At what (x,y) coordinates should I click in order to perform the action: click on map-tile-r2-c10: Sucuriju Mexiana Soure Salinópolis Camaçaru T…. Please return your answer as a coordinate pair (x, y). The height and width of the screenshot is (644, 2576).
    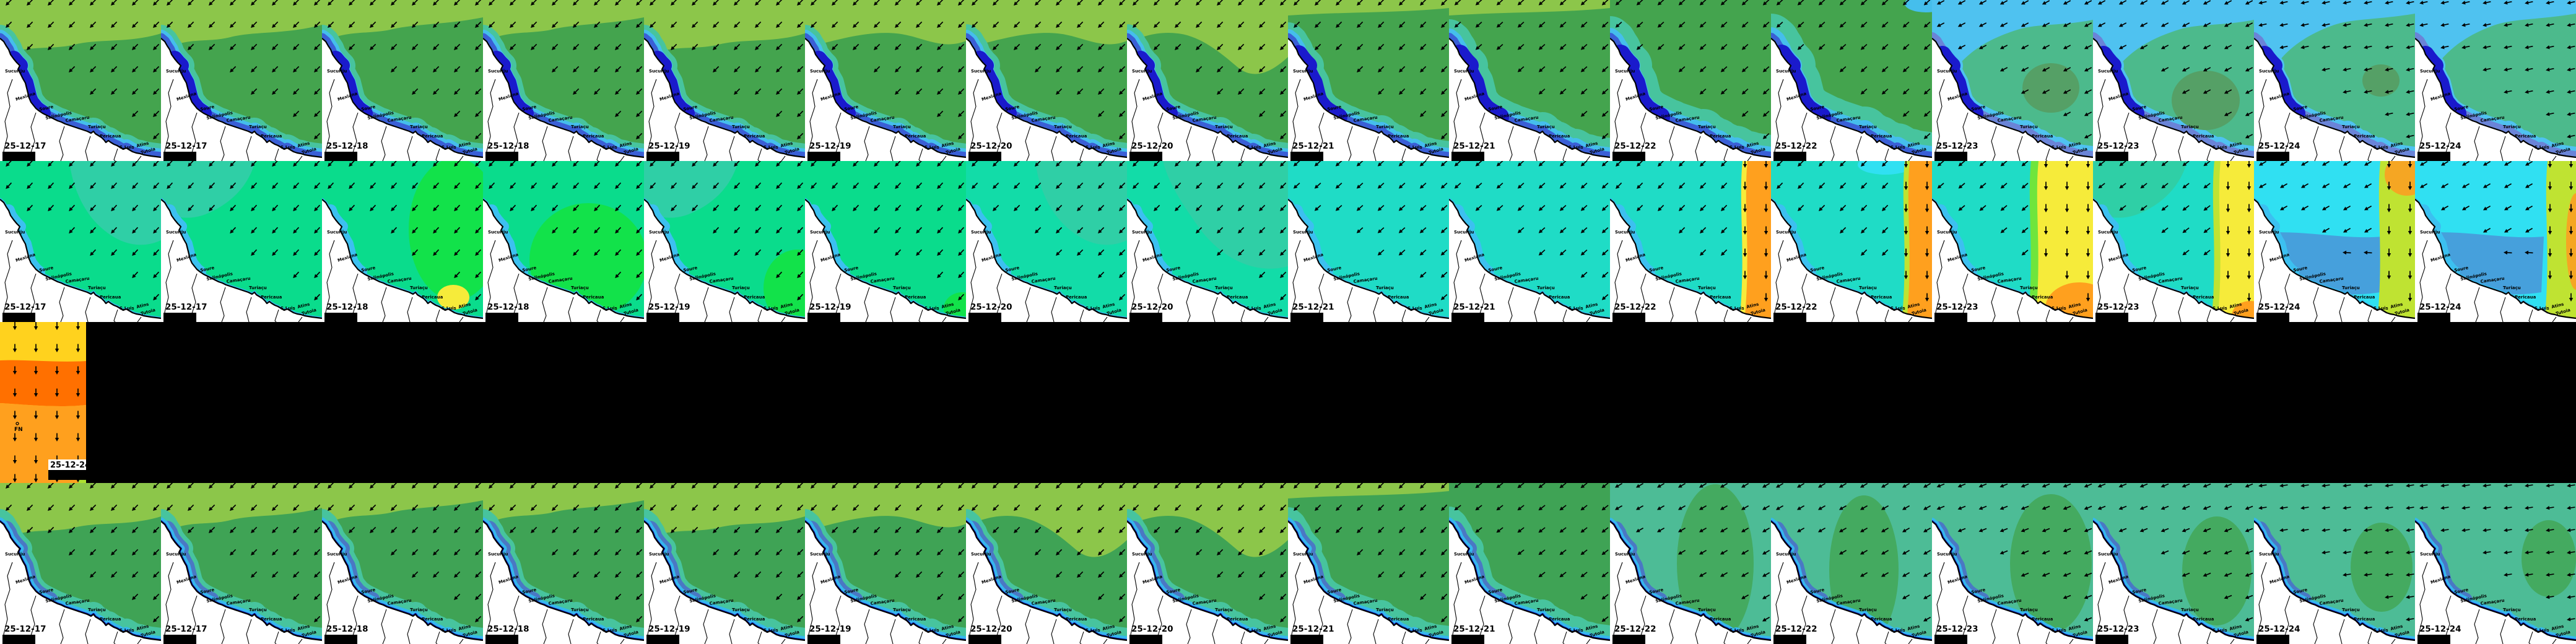
    Looking at the image, I should click on (1529, 241).